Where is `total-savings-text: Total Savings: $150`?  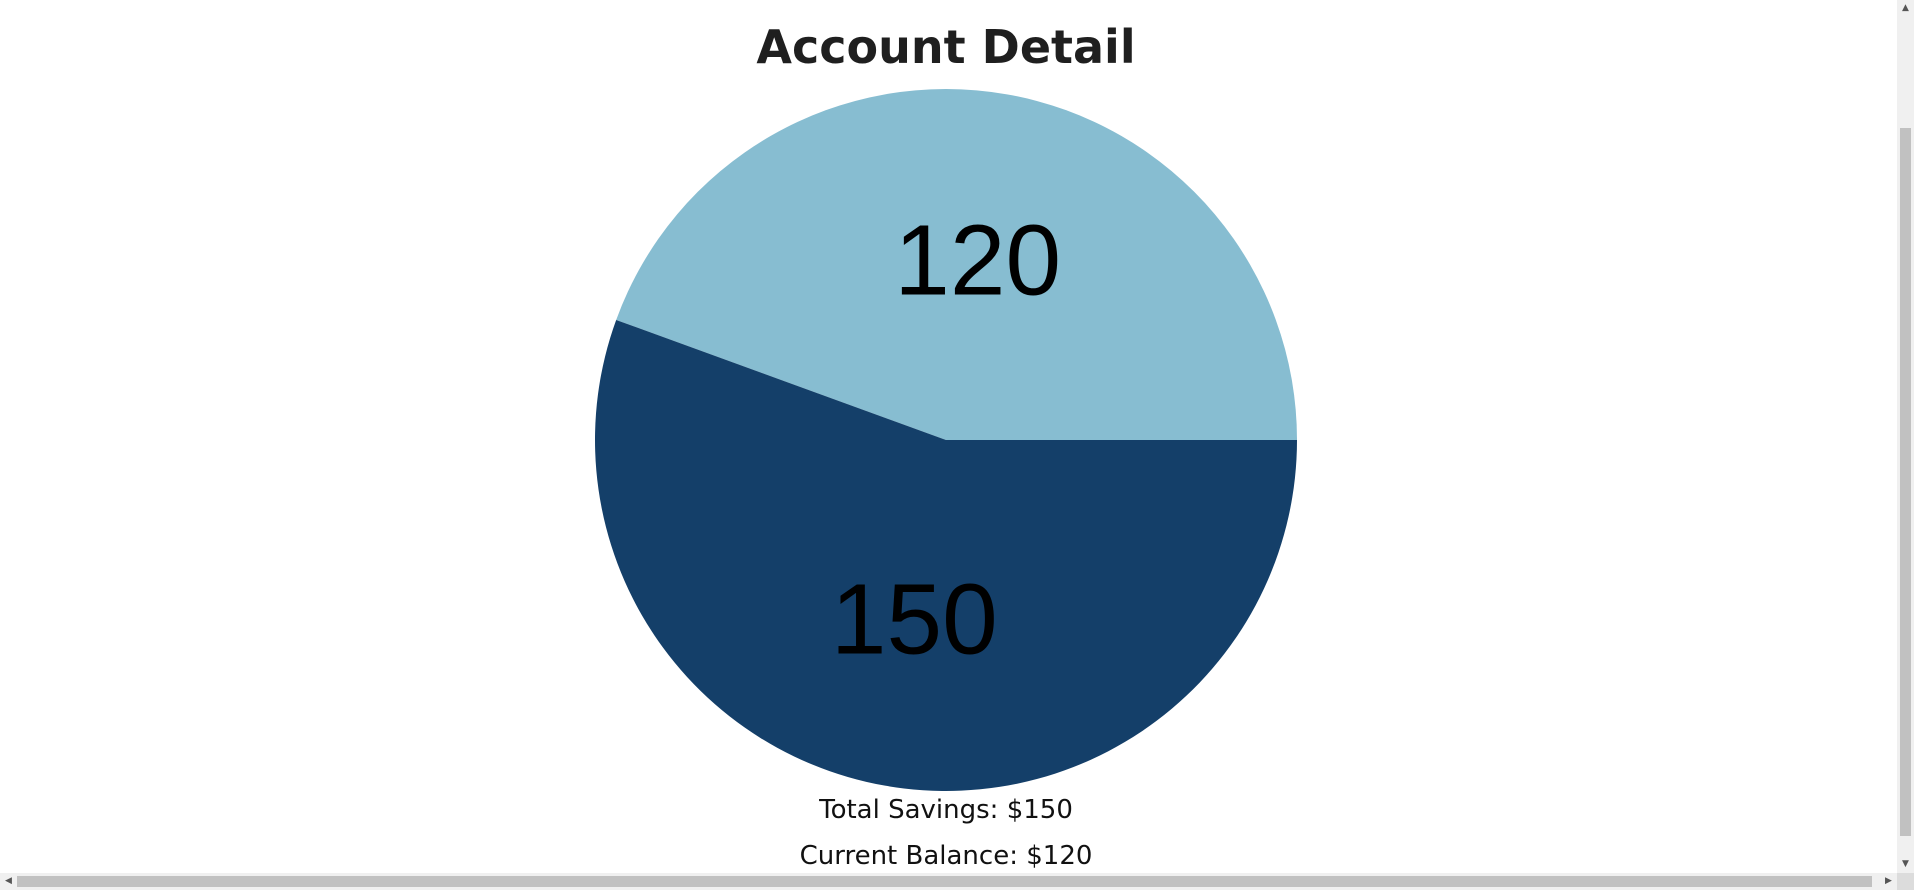
total-savings-text: Total Savings: $150 is located at coordinates (946, 810).